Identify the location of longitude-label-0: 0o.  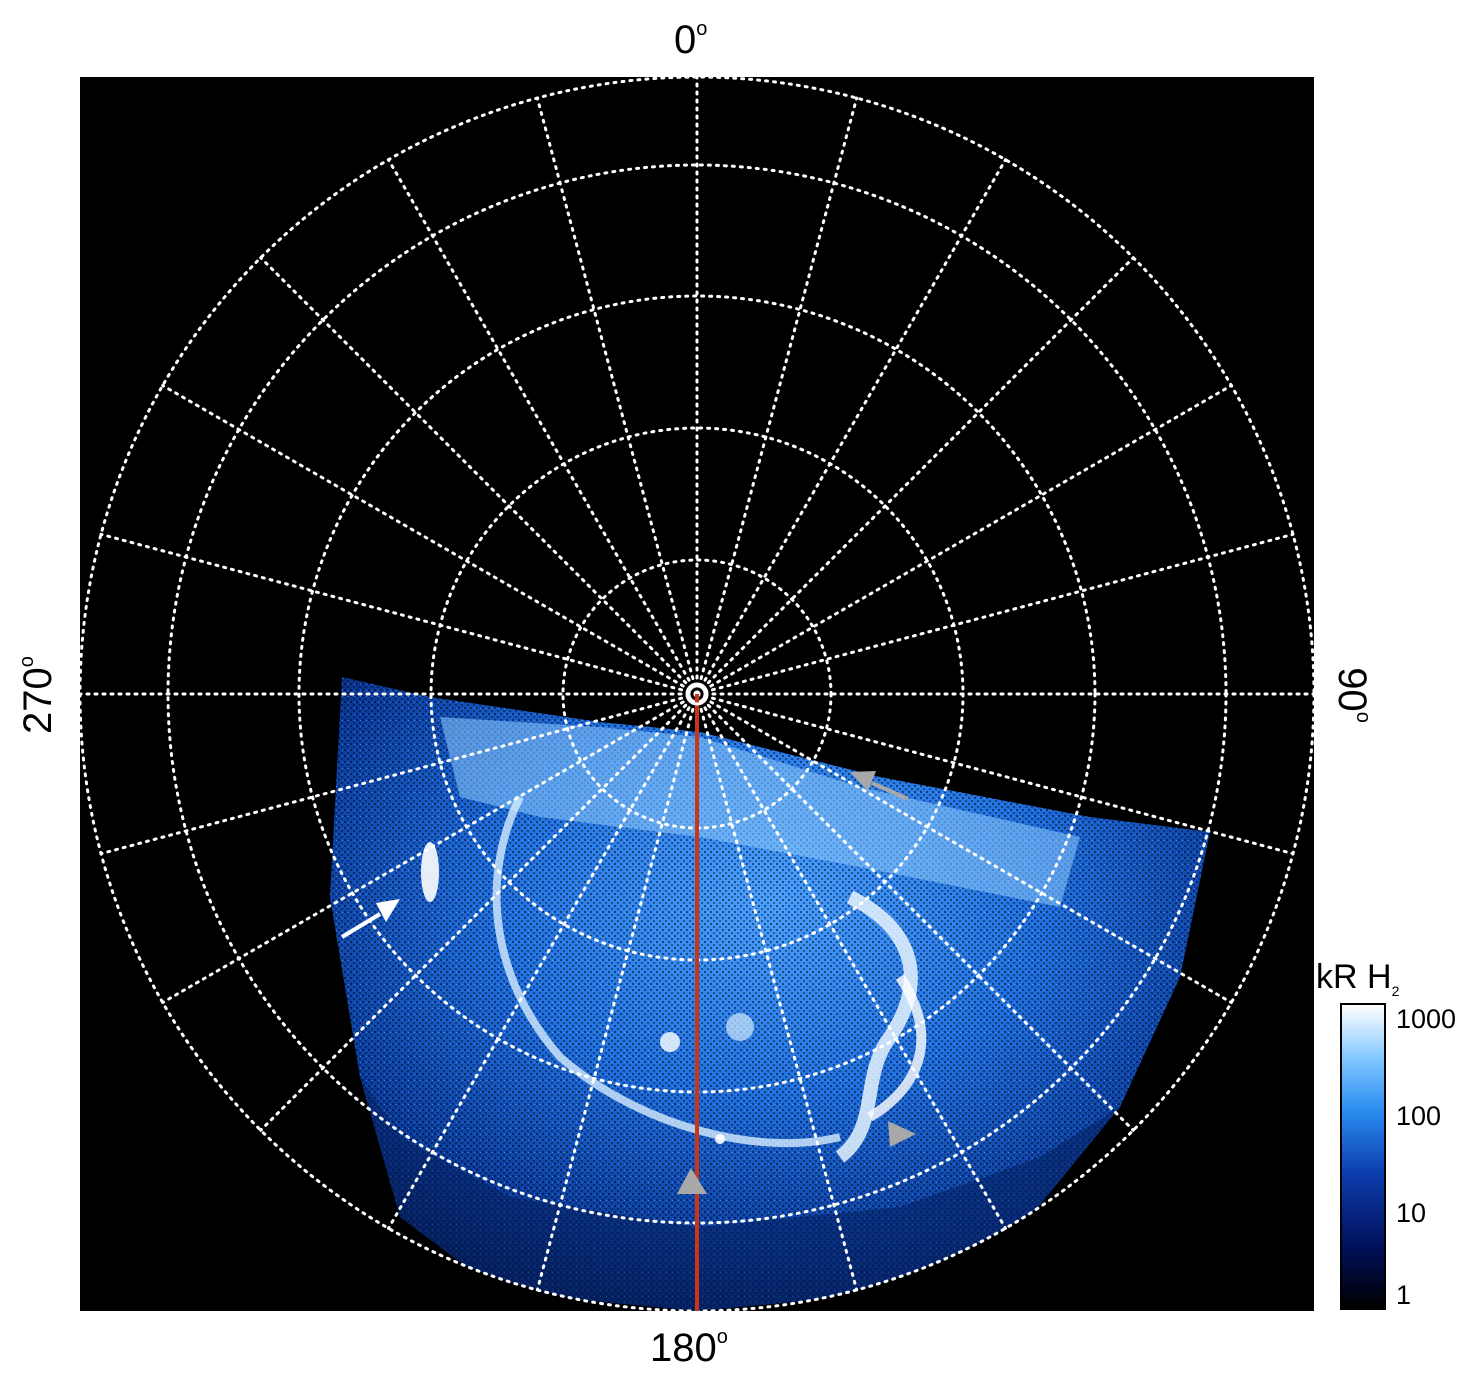
(691, 39).